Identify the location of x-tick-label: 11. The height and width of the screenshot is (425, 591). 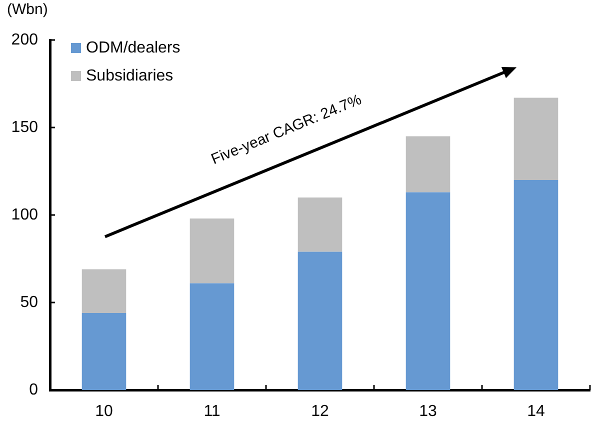
(212, 411).